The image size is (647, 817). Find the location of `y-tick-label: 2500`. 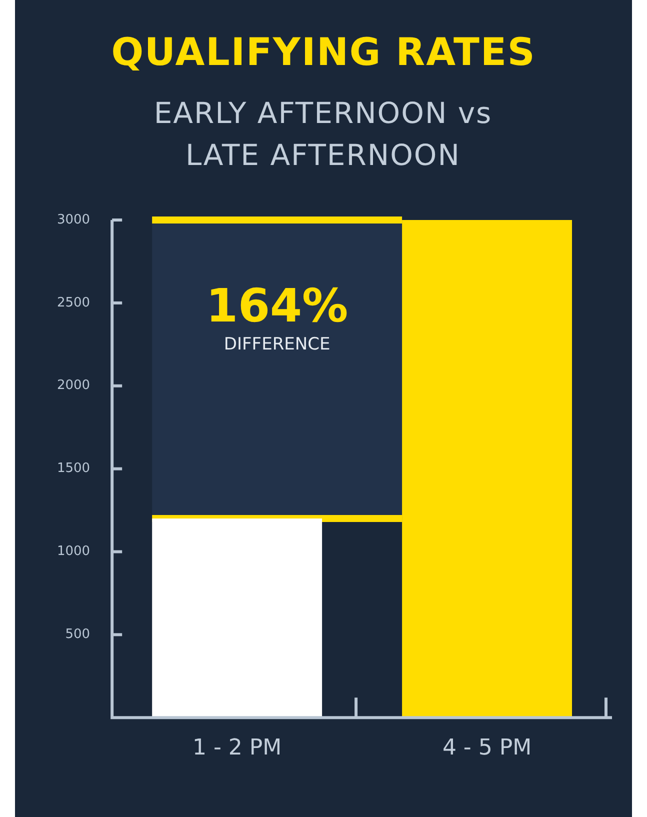

y-tick-label: 2500 is located at coordinates (73, 302).